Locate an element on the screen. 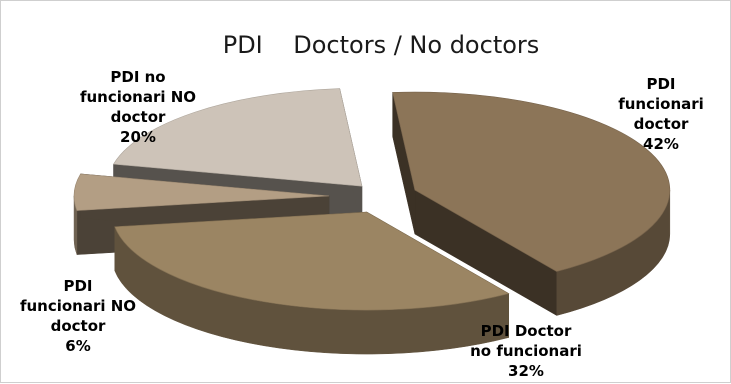 This screenshot has height=384, width=731. slice-label-3: PDI funcionari NO doctor 6% is located at coordinates (78, 316).